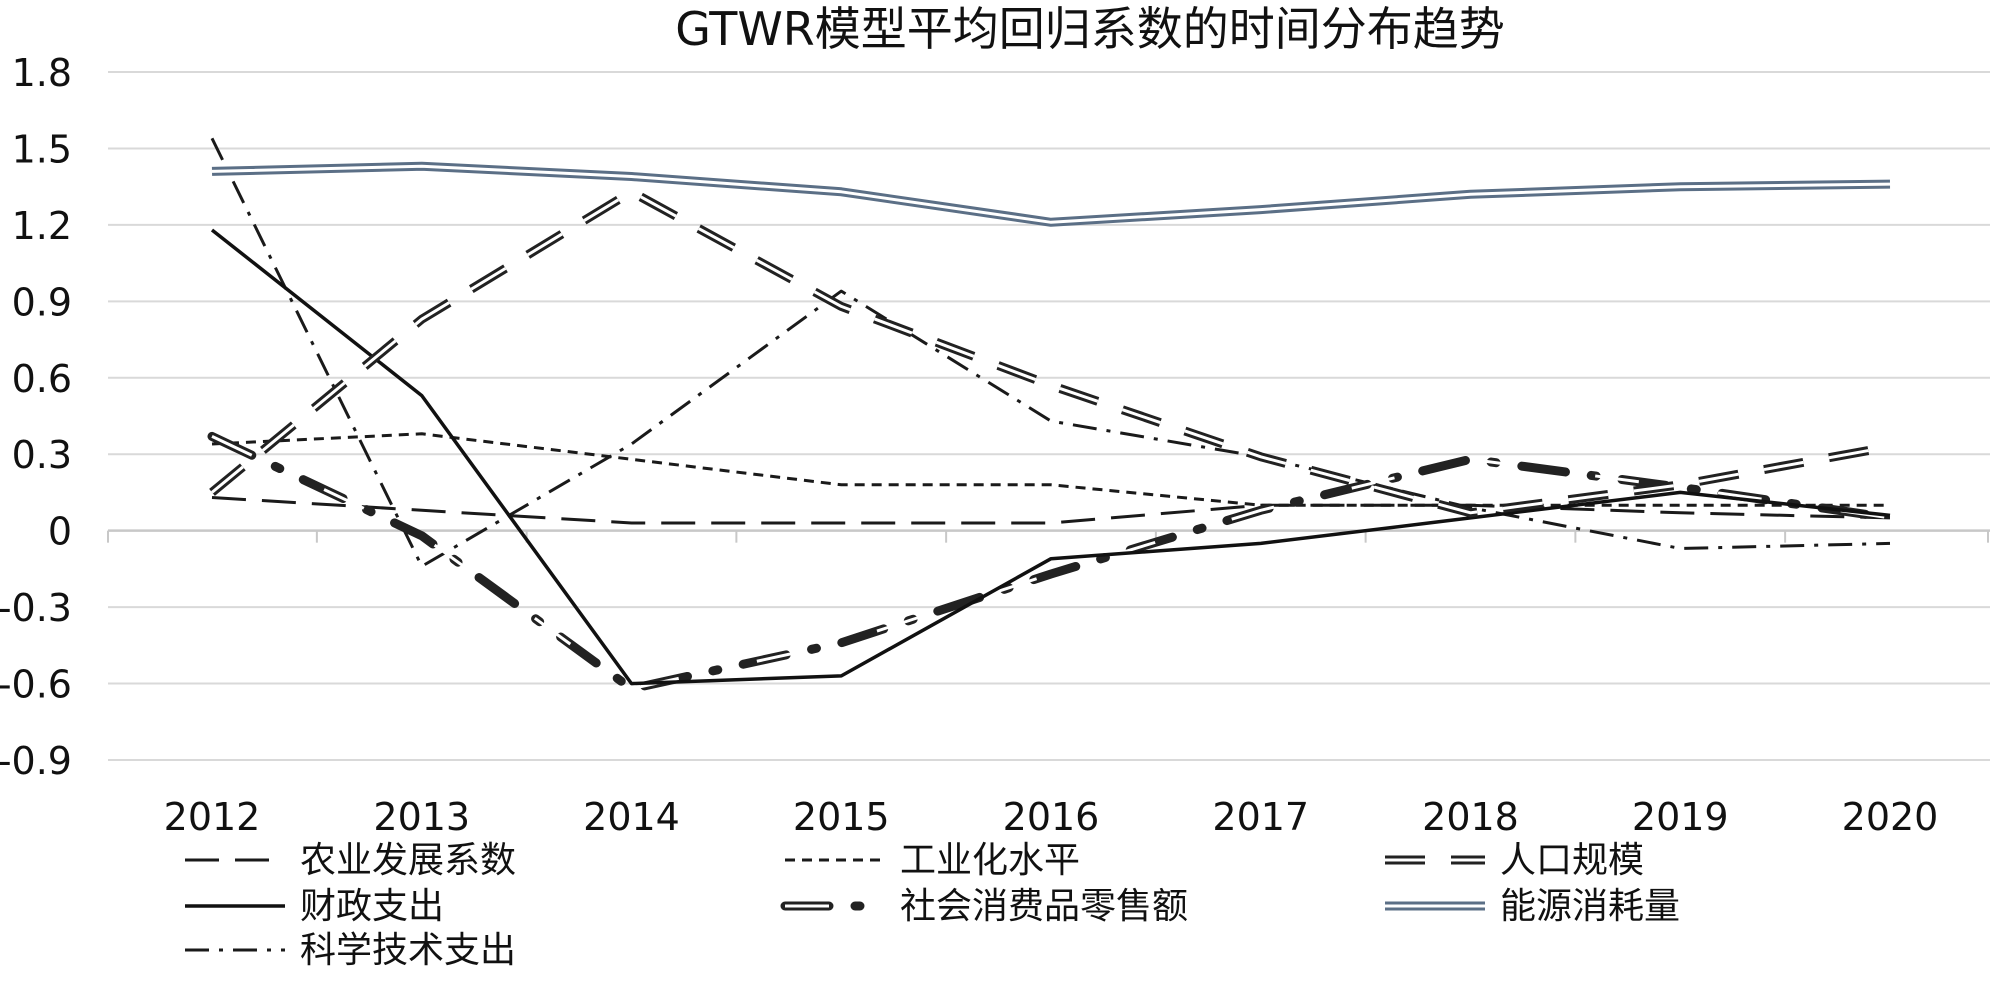 The width and height of the screenshot is (1999, 988). What do you see at coordinates (1590, 906) in the screenshot?
I see `legend-label: 能源消耗量` at bounding box center [1590, 906].